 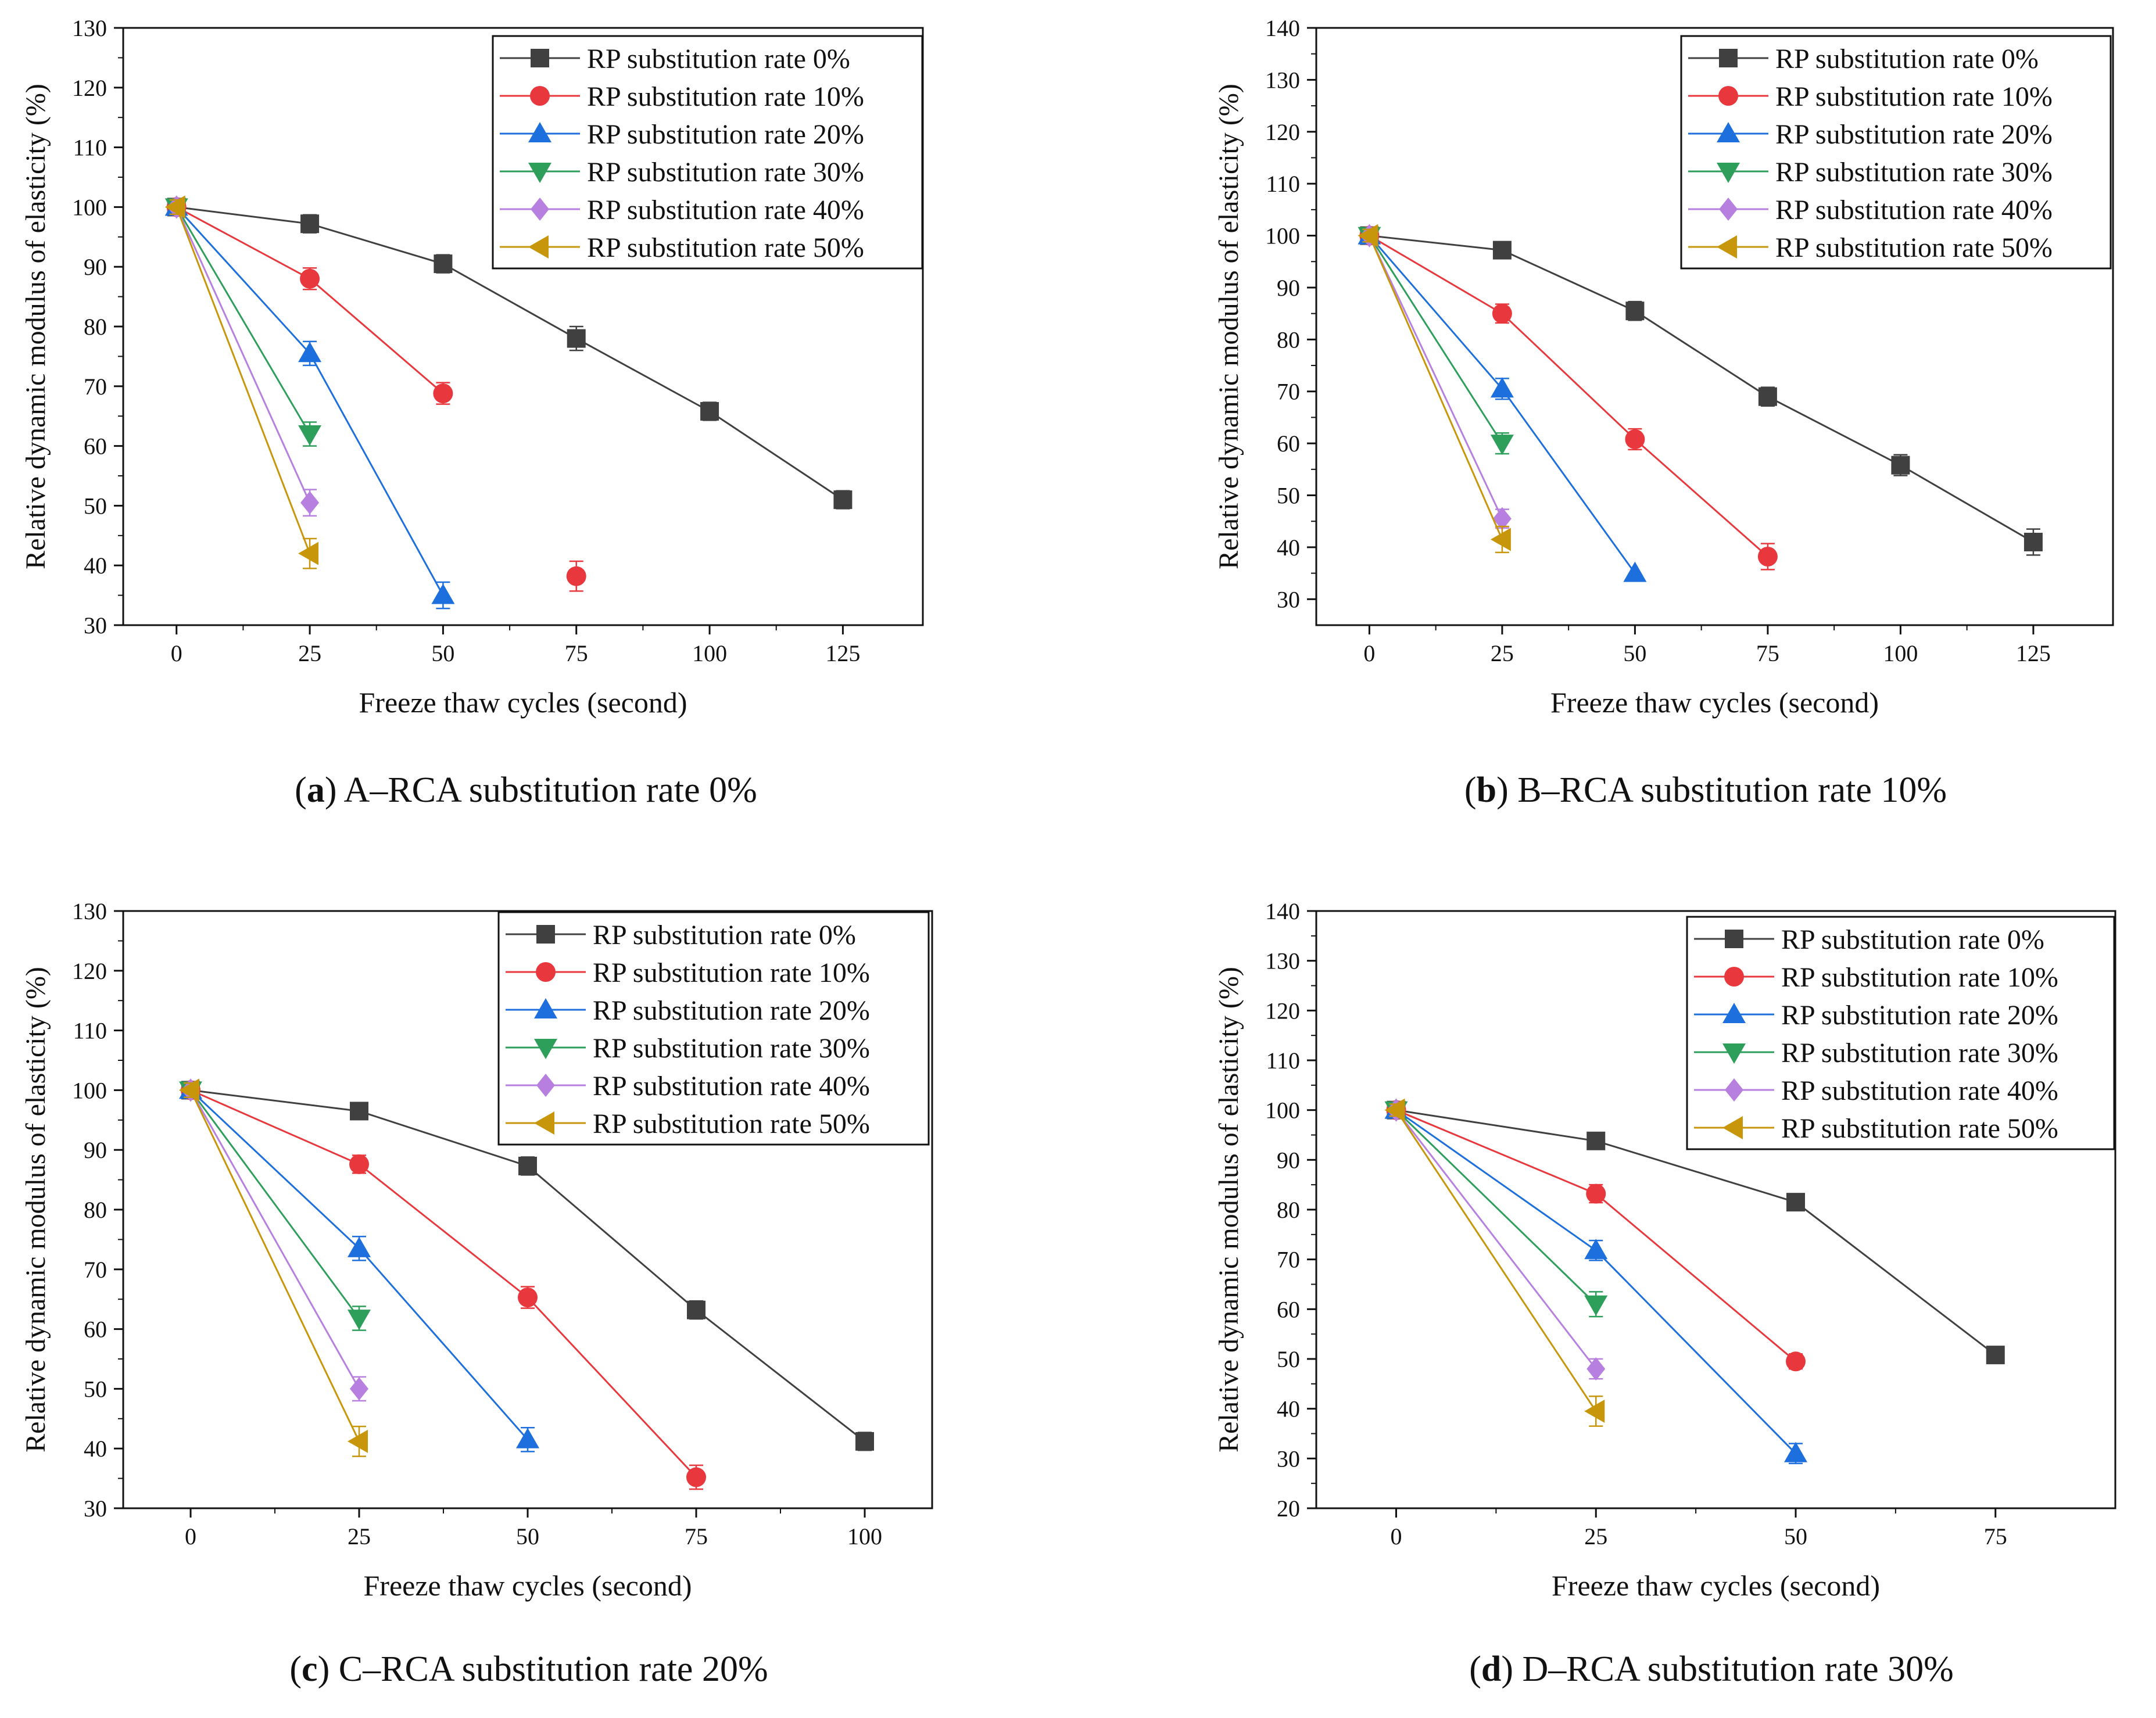 What do you see at coordinates (550, 790) in the screenshot?
I see `panel-caption-text: A–RCA substitution rate 0%` at bounding box center [550, 790].